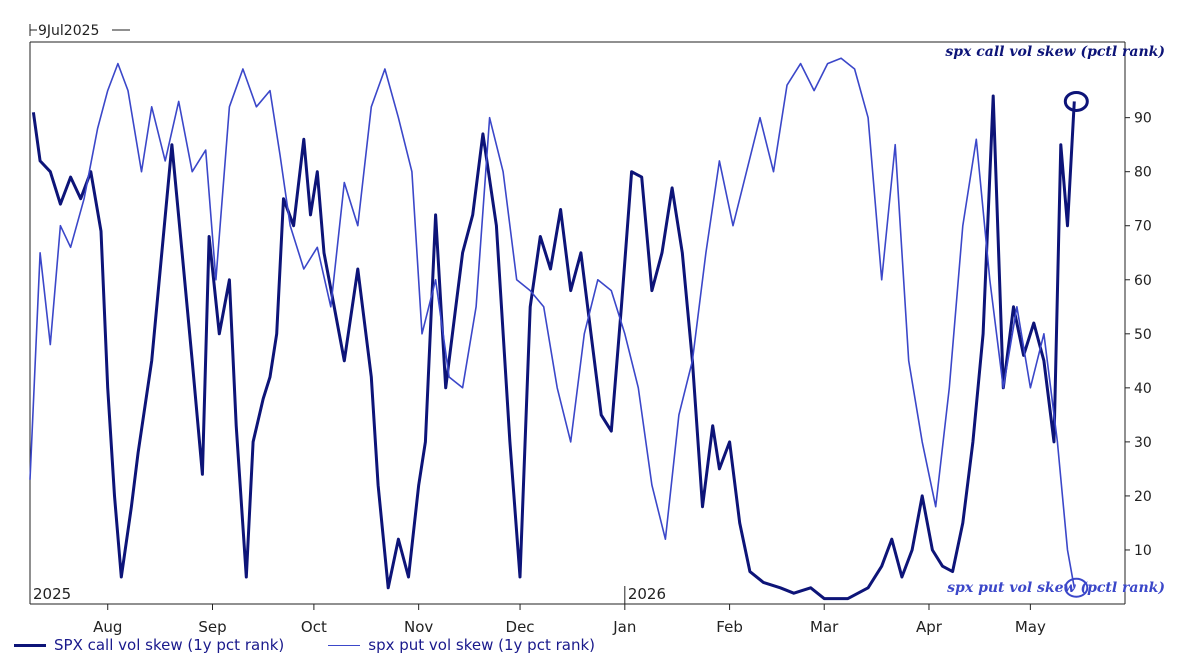 Image resolution: width=1200 pixels, height=672 pixels. I want to click on year-label: 2025, so click(52, 594).